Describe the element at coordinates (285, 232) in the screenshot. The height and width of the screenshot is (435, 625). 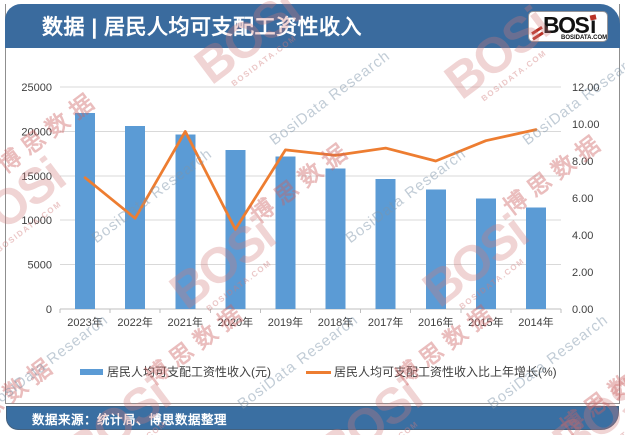
I see `bar-2019年` at that location.